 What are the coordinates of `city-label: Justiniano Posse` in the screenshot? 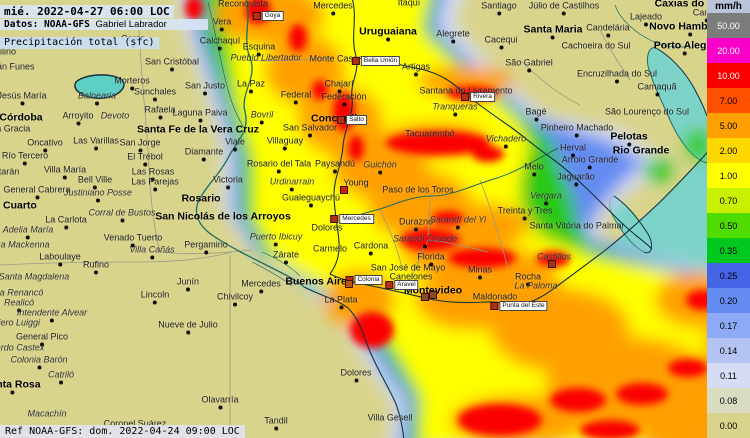 It's located at (98, 195).